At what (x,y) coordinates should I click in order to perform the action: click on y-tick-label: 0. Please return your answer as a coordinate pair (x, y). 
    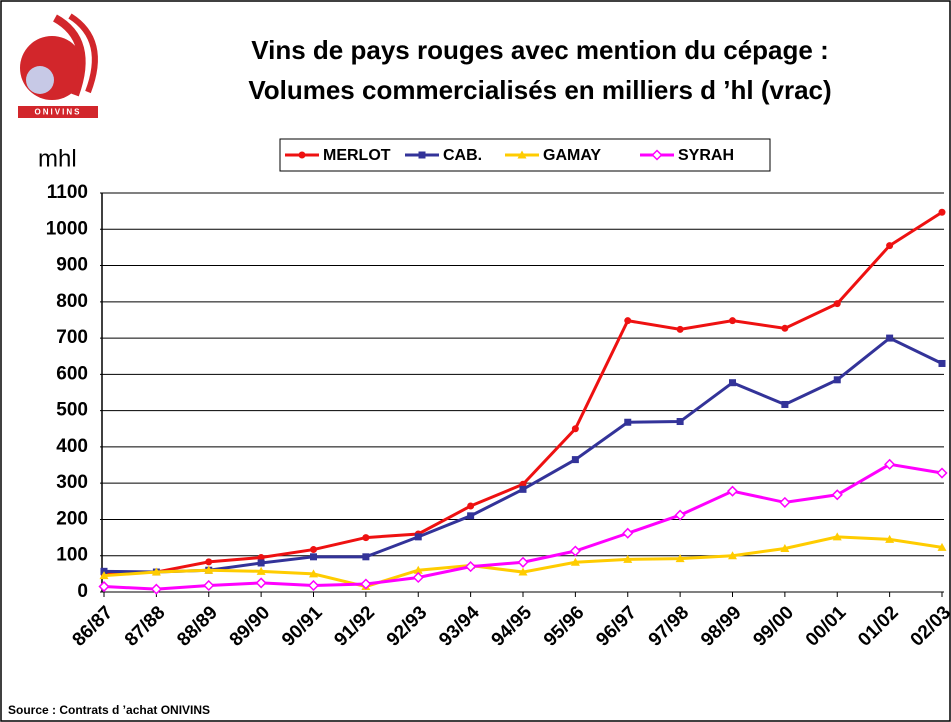
    Looking at the image, I should click on (82, 591).